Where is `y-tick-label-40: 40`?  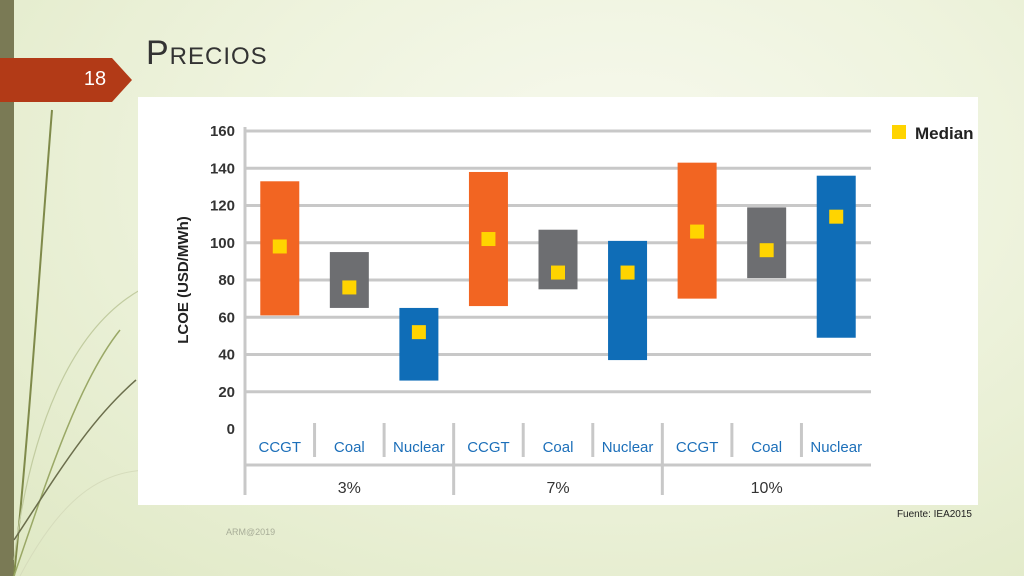
y-tick-label-40: 40 is located at coordinates (226, 355).